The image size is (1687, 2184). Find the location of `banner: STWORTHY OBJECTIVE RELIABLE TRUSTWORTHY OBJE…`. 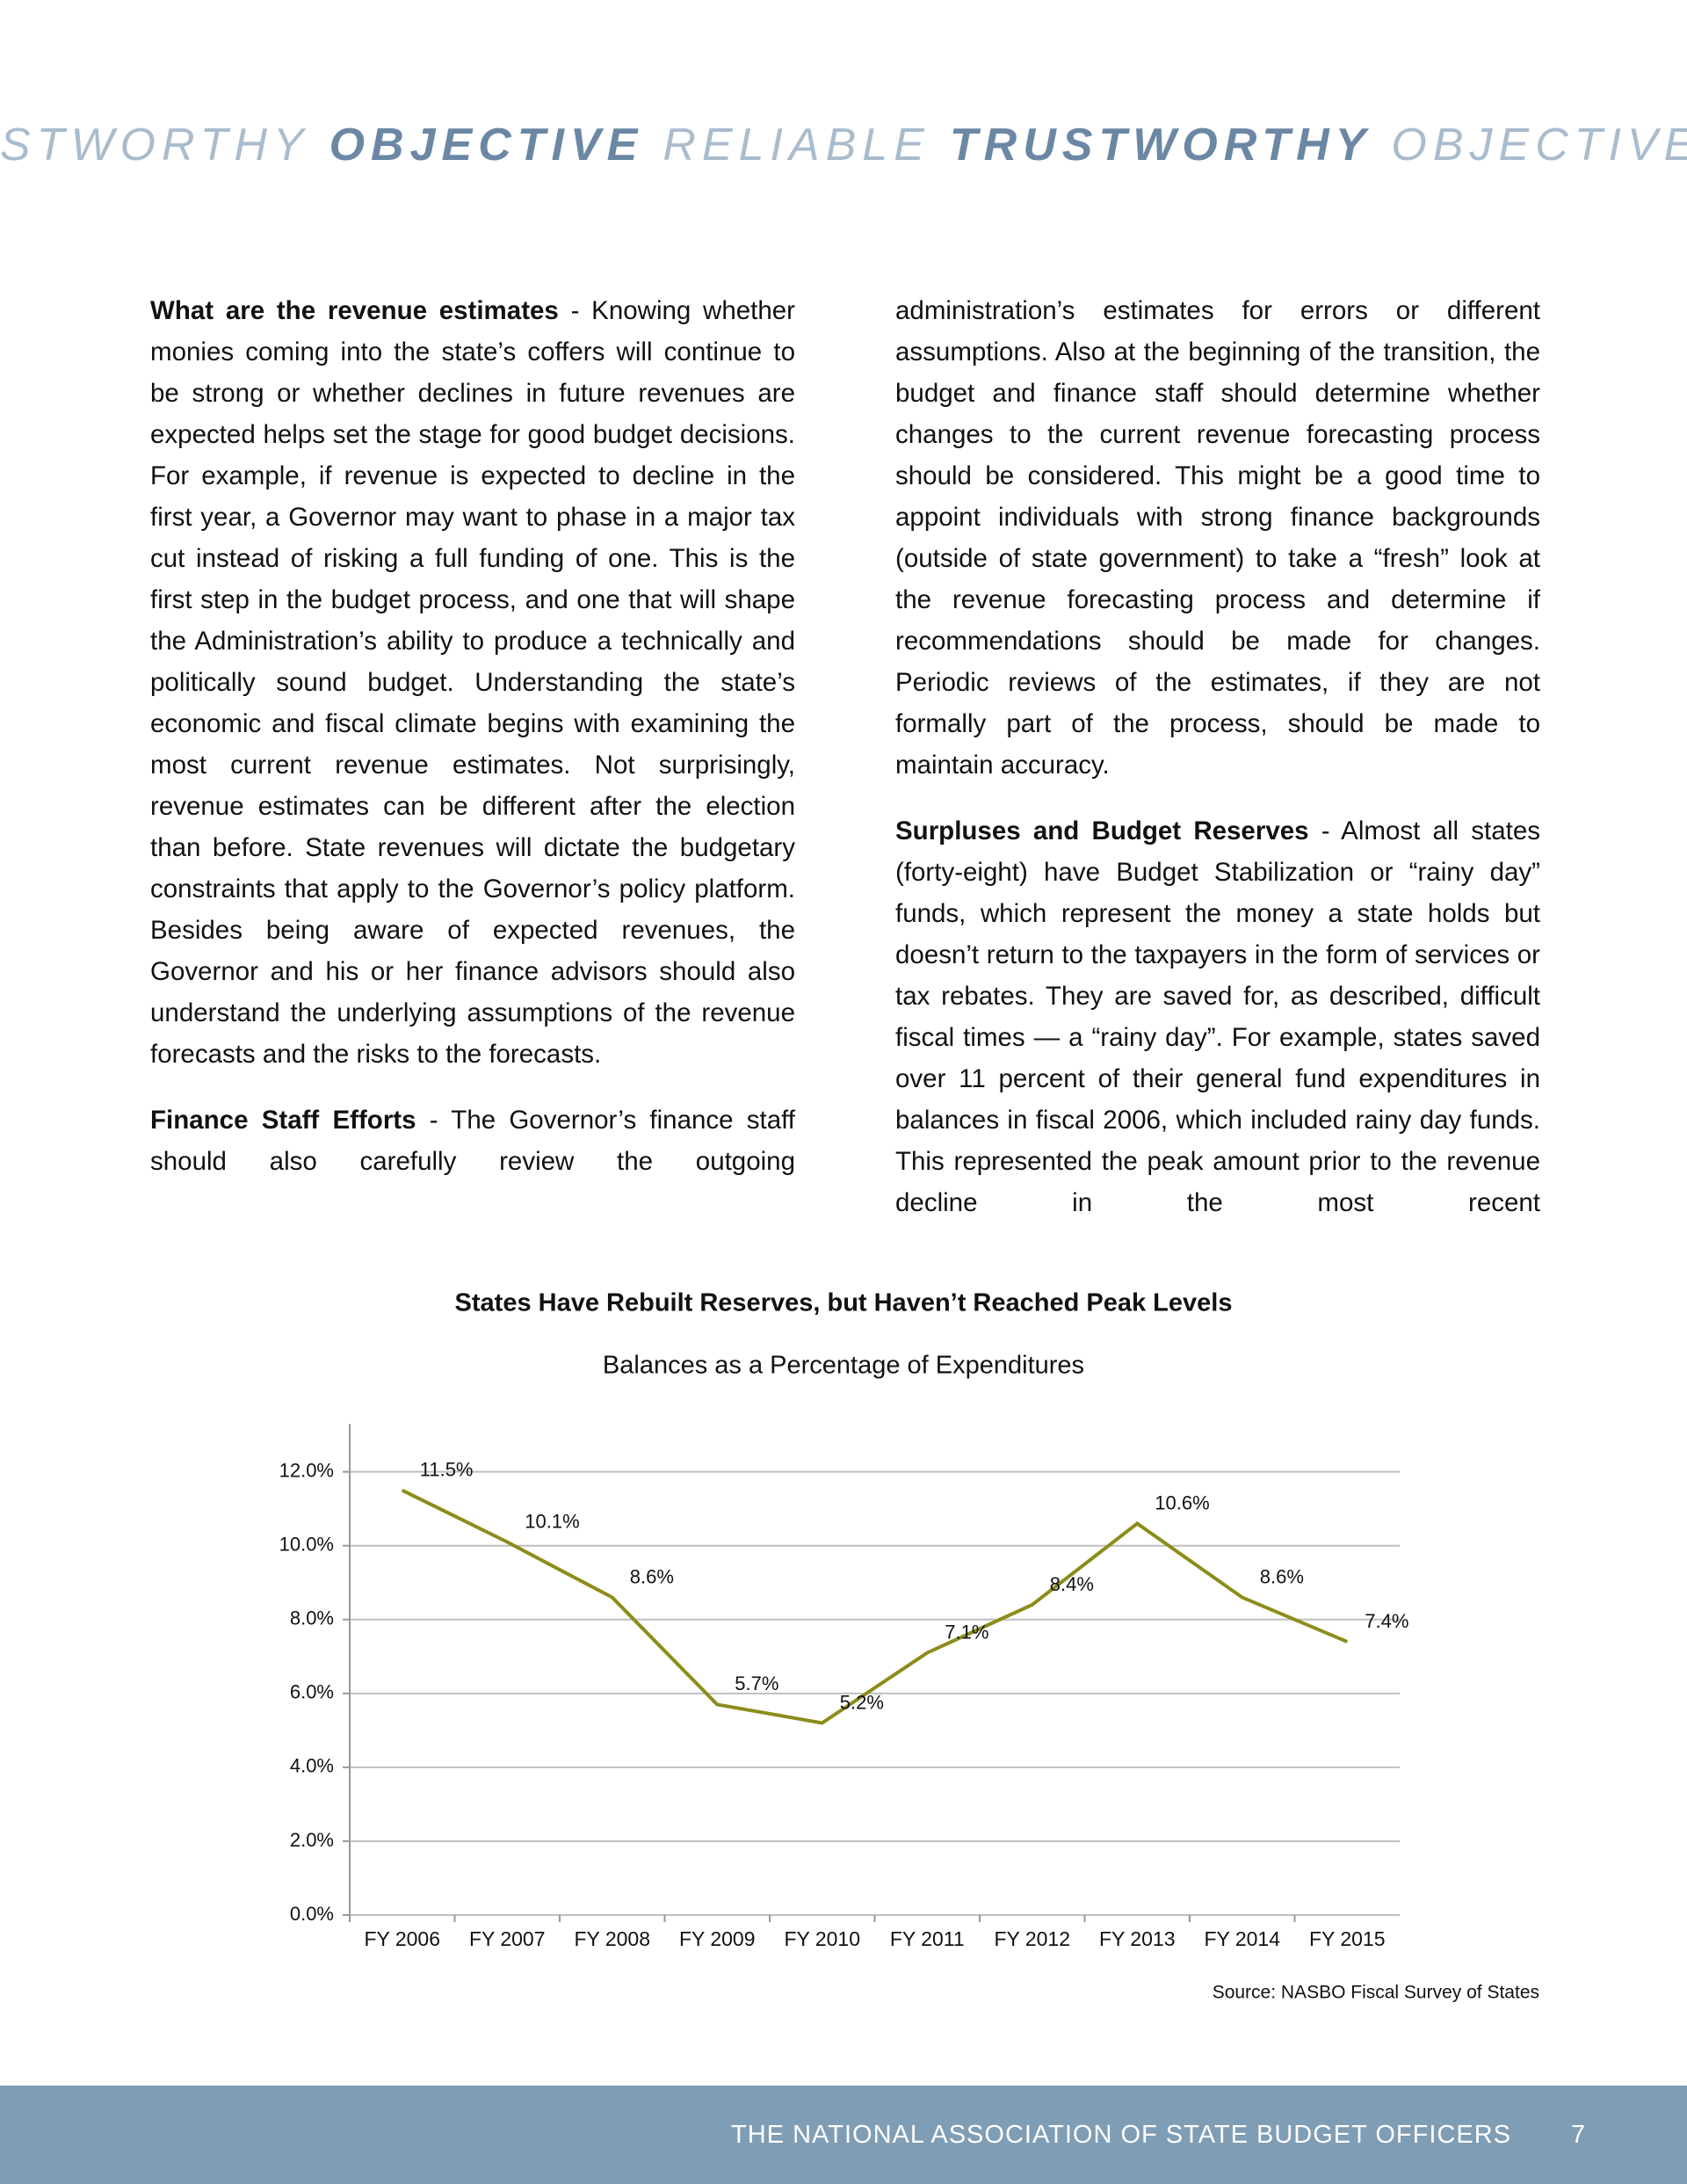

banner: STWORTHY OBJECTIVE RELIABLE TRUSTWORTHY OBJE… is located at coordinates (843, 145).